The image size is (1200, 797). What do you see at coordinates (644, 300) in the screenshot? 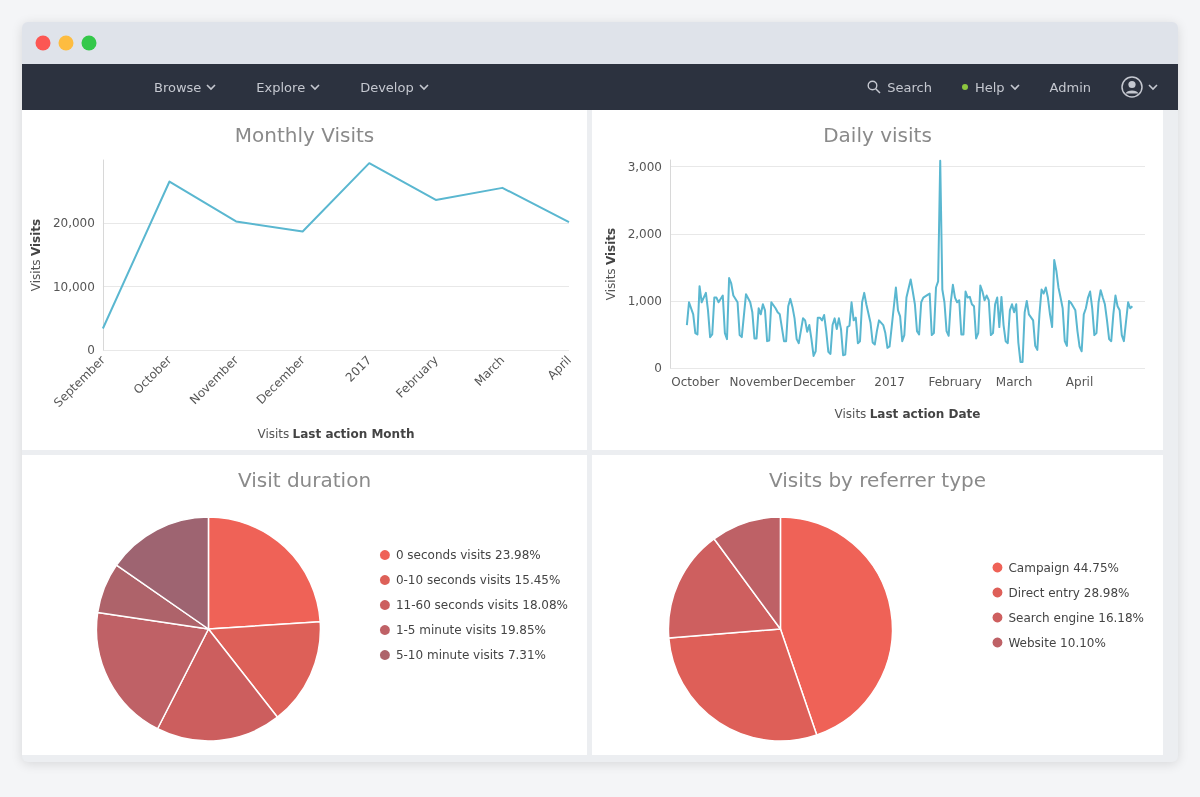
I see `y-tick-label: 1,000` at bounding box center [644, 300].